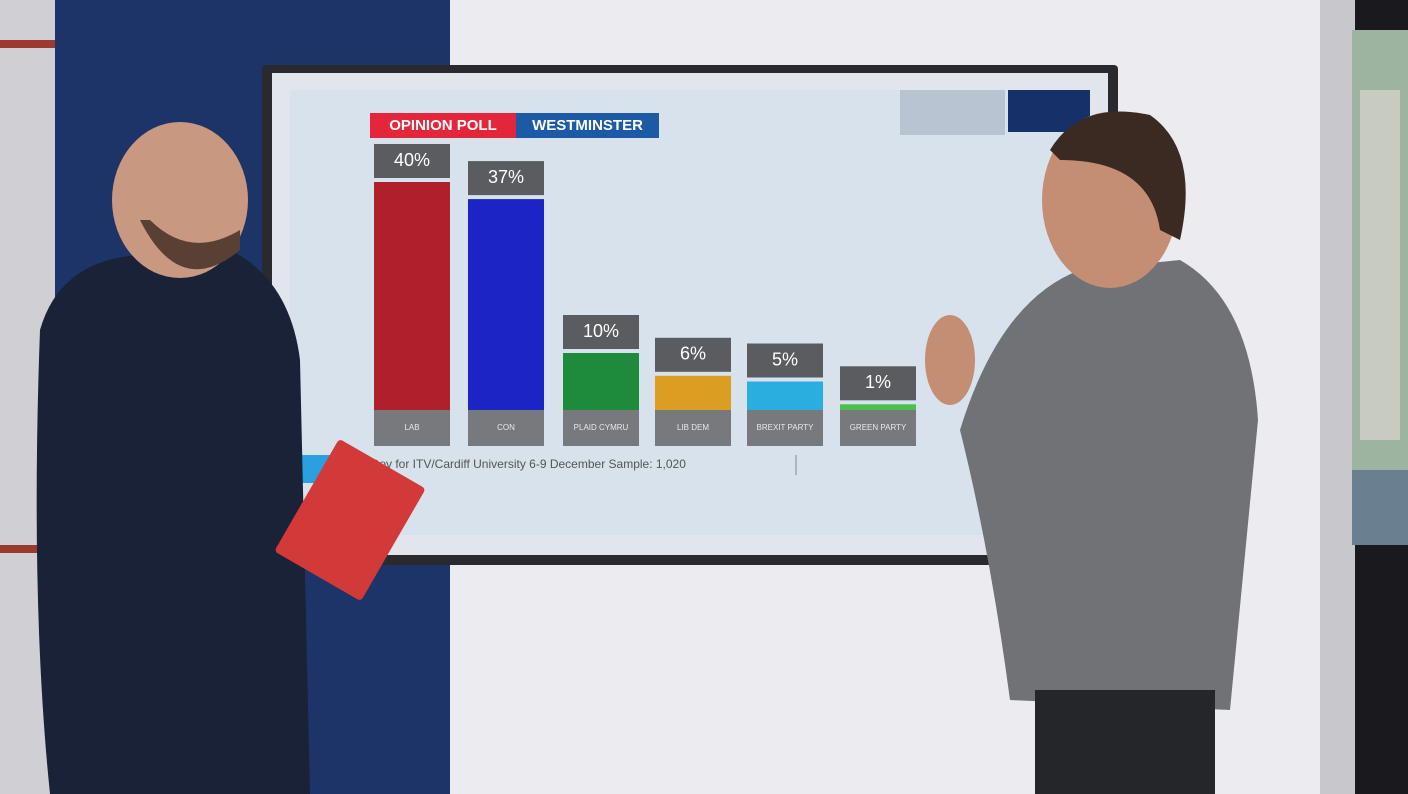 The image size is (1408, 794). I want to click on value-label: 10%, so click(601, 331).